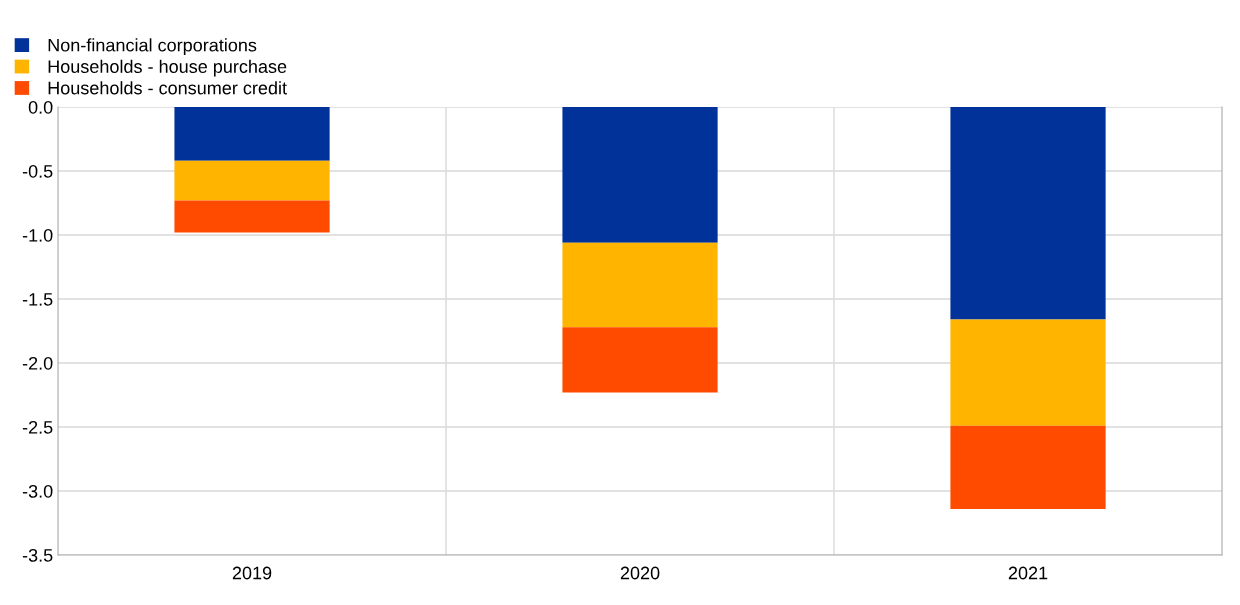  What do you see at coordinates (640, 573) in the screenshot?
I see `x-tick-label: 2020` at bounding box center [640, 573].